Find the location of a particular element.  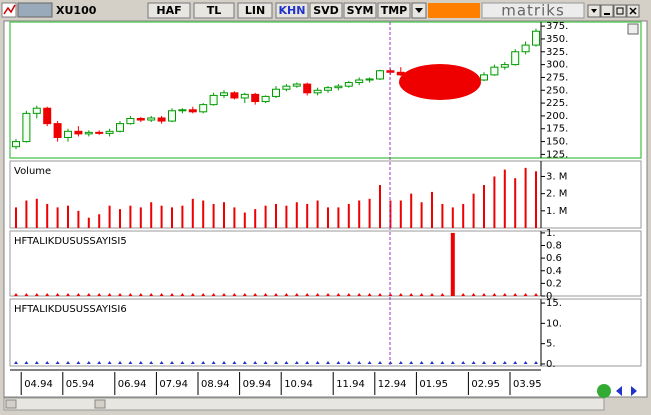

scroll-thumb is located at coordinates (100, 404).